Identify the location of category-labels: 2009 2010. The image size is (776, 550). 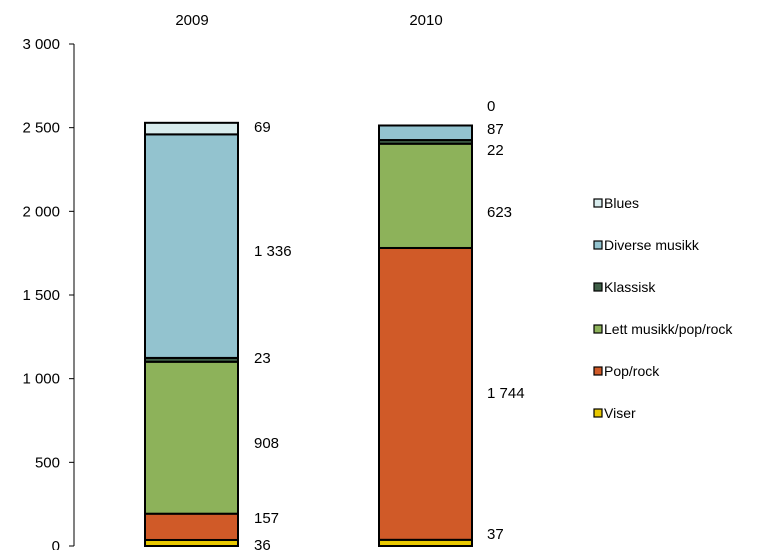
(308, 20).